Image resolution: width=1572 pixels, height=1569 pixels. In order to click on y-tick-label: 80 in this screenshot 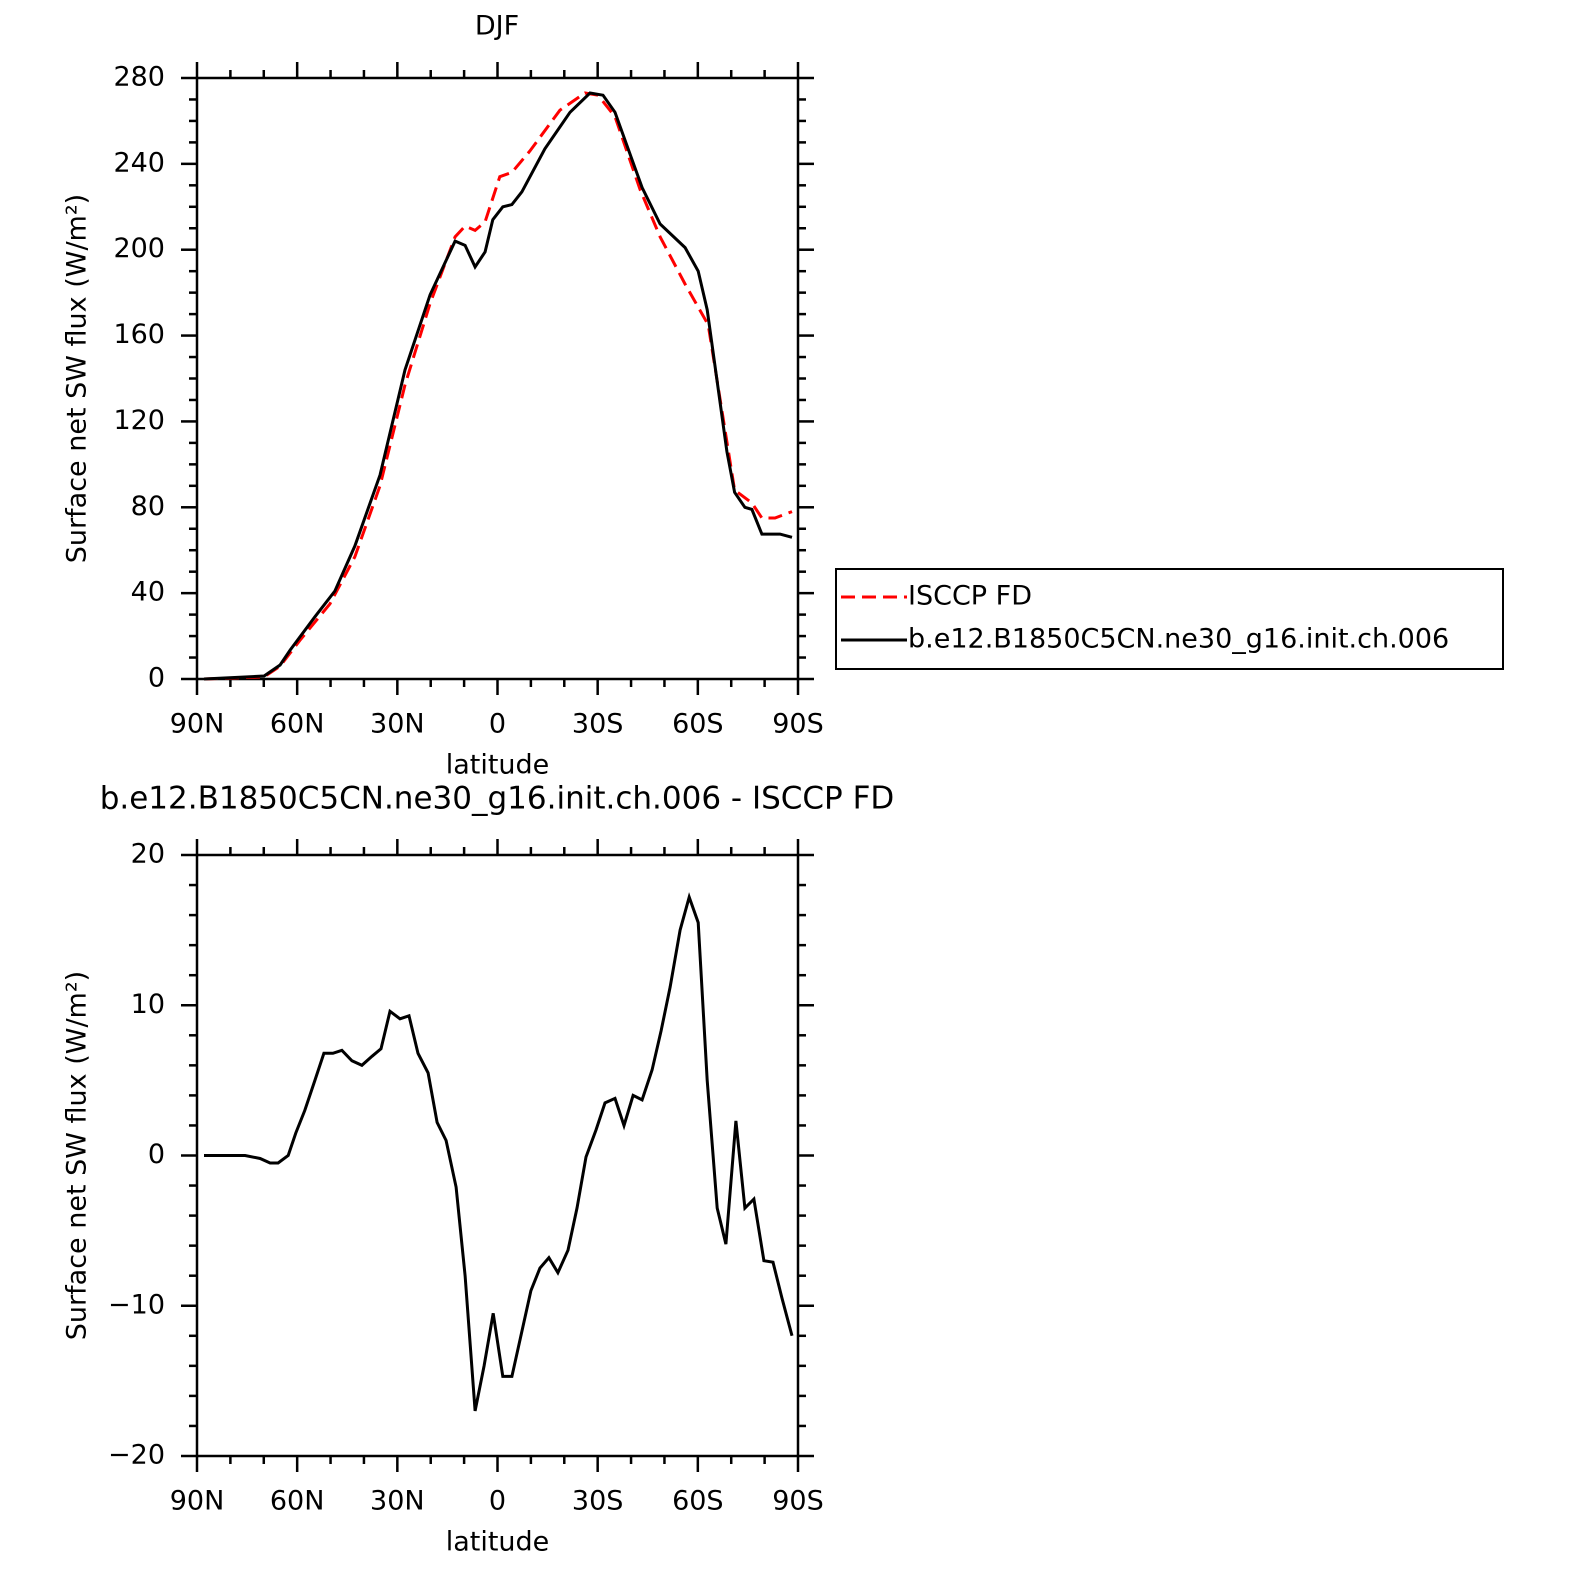, I will do `click(148, 506)`.